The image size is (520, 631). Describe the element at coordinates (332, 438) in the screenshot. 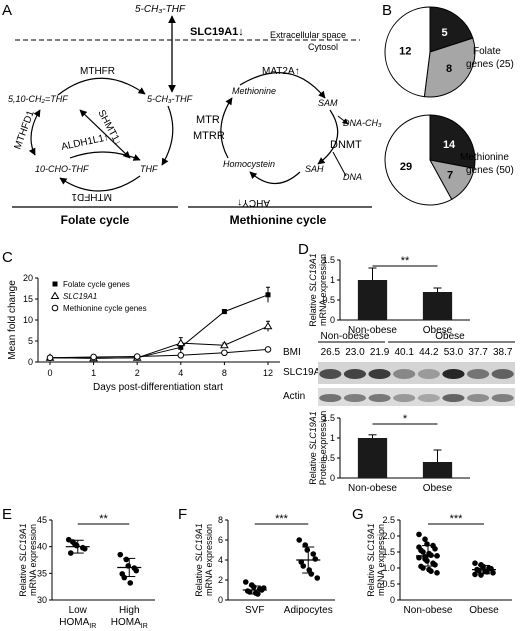

I see `d2-ytick-label: 1` at that location.